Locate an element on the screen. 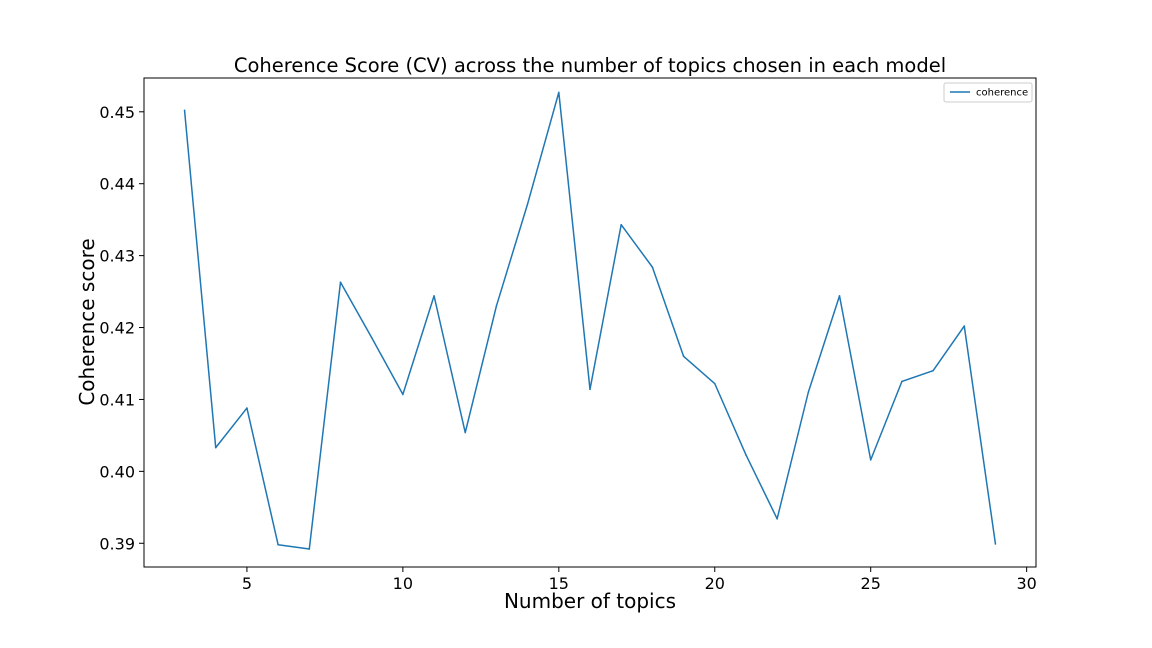 Image resolution: width=1152 pixels, height=648 pixels. x-axis-label: Number of topics is located at coordinates (590, 601).